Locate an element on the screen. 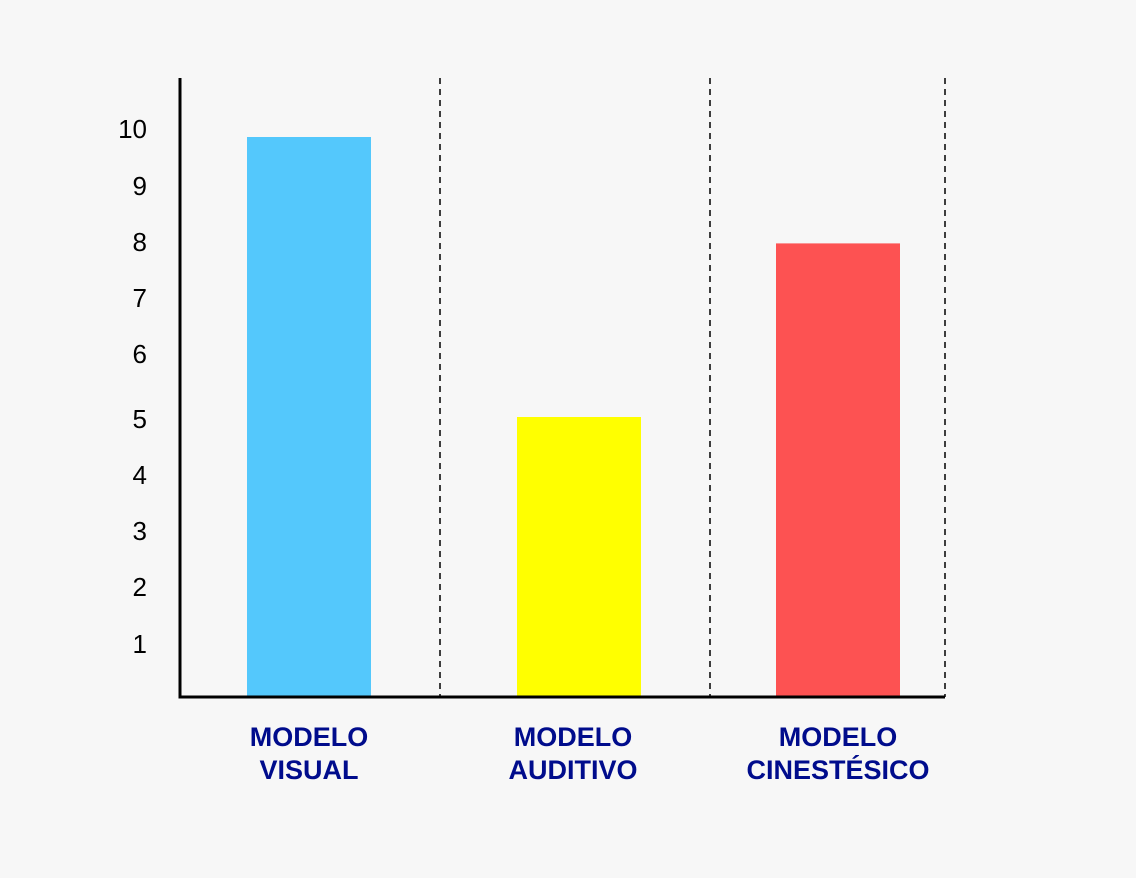  category-label-1: MODELO VISUAL is located at coordinates (309, 753).